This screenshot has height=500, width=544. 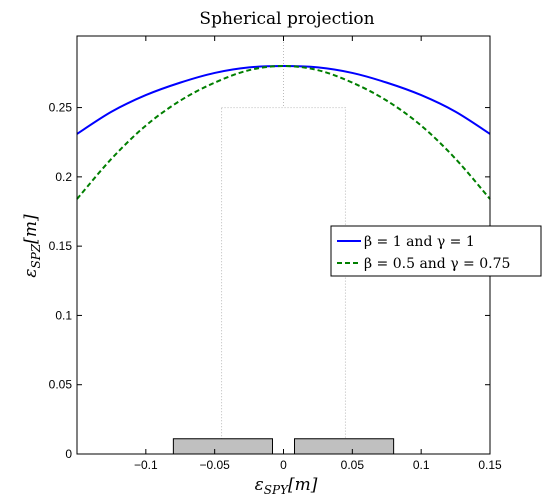 I want to click on y-axis-label-symbol: ε, so click(x=31, y=272).